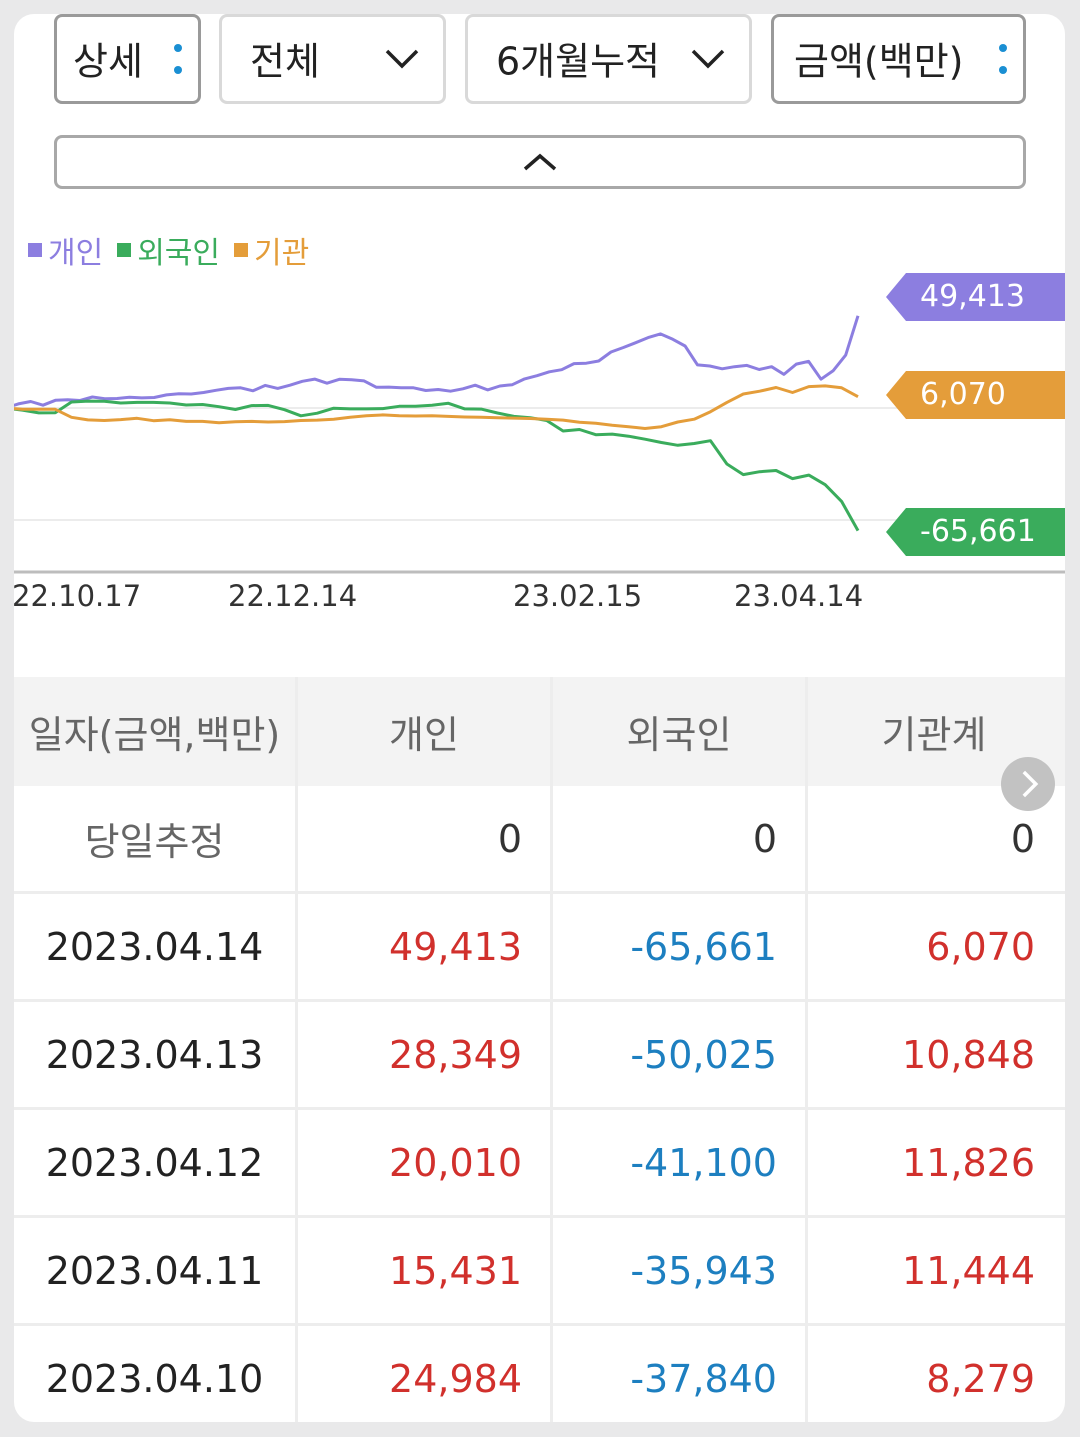  I want to click on row-date: 2023.04.12, so click(156, 1162).